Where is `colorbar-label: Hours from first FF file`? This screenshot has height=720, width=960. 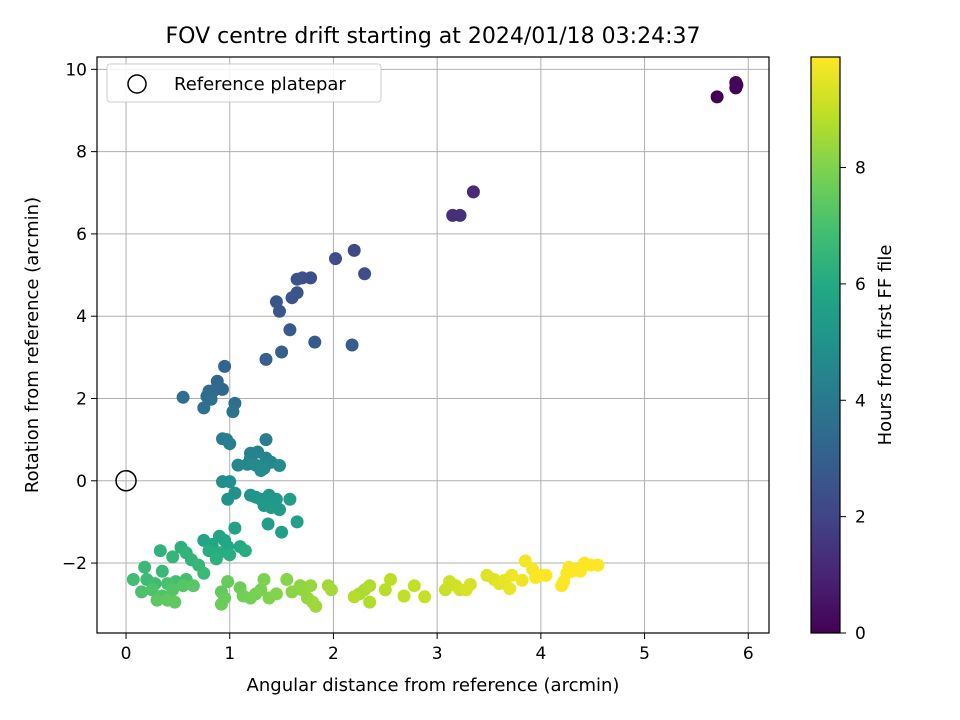
colorbar-label: Hours from first FF file is located at coordinates (885, 345).